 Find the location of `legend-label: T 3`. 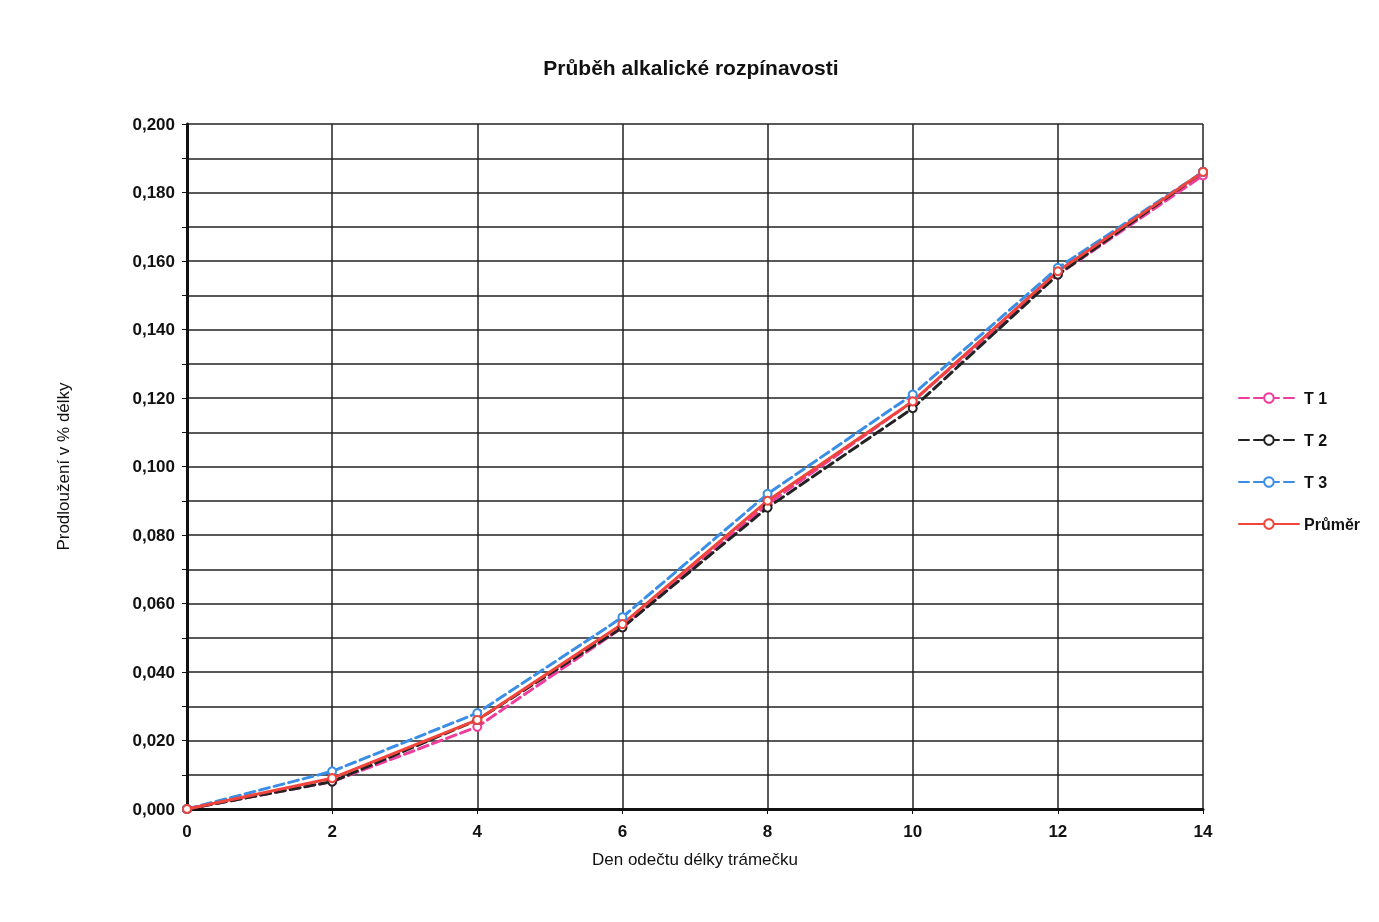

legend-label: T 3 is located at coordinates (1315, 482).